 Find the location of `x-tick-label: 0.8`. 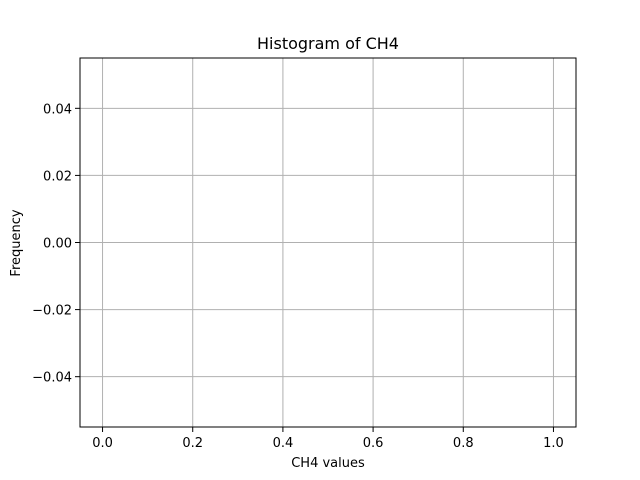

x-tick-label: 0.8 is located at coordinates (463, 443).